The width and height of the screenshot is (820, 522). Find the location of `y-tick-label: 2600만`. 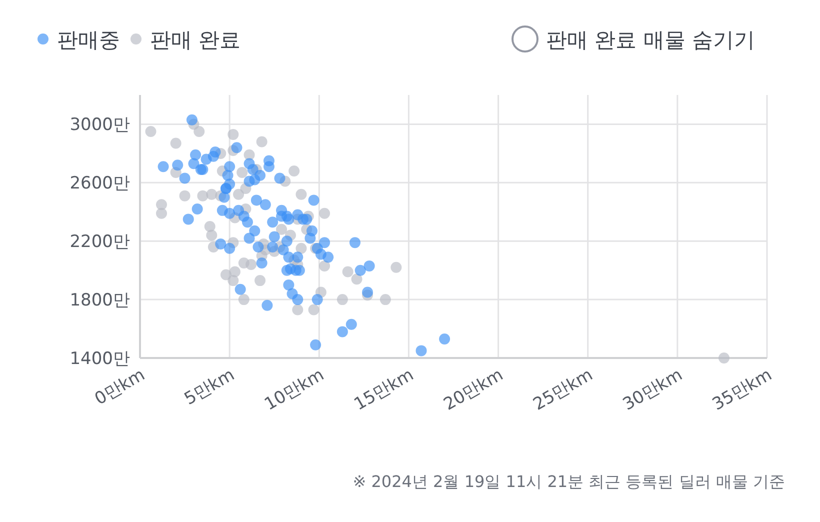

y-tick-label: 2600만 is located at coordinates (100, 184).